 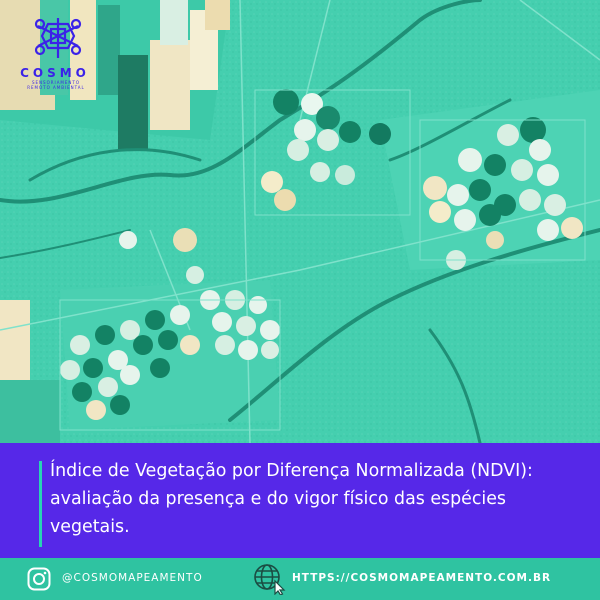 I want to click on cosmo-logo, so click(x=58, y=38).